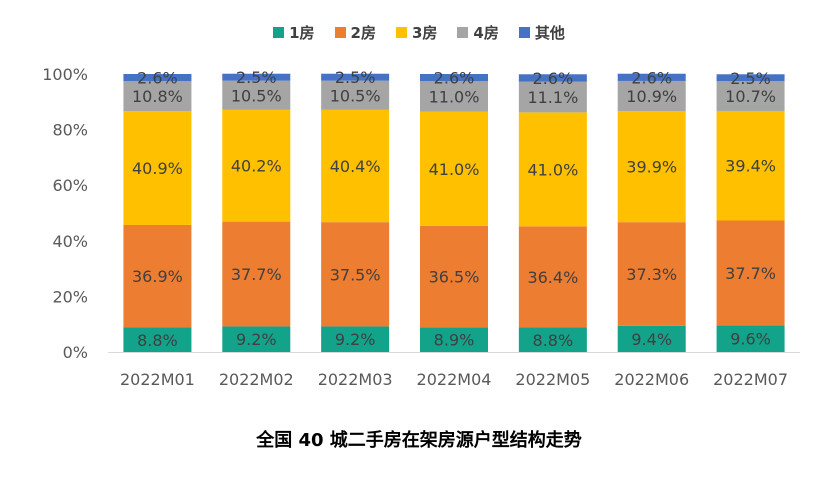  What do you see at coordinates (302, 33) in the screenshot?
I see `legend-label: 1房` at bounding box center [302, 33].